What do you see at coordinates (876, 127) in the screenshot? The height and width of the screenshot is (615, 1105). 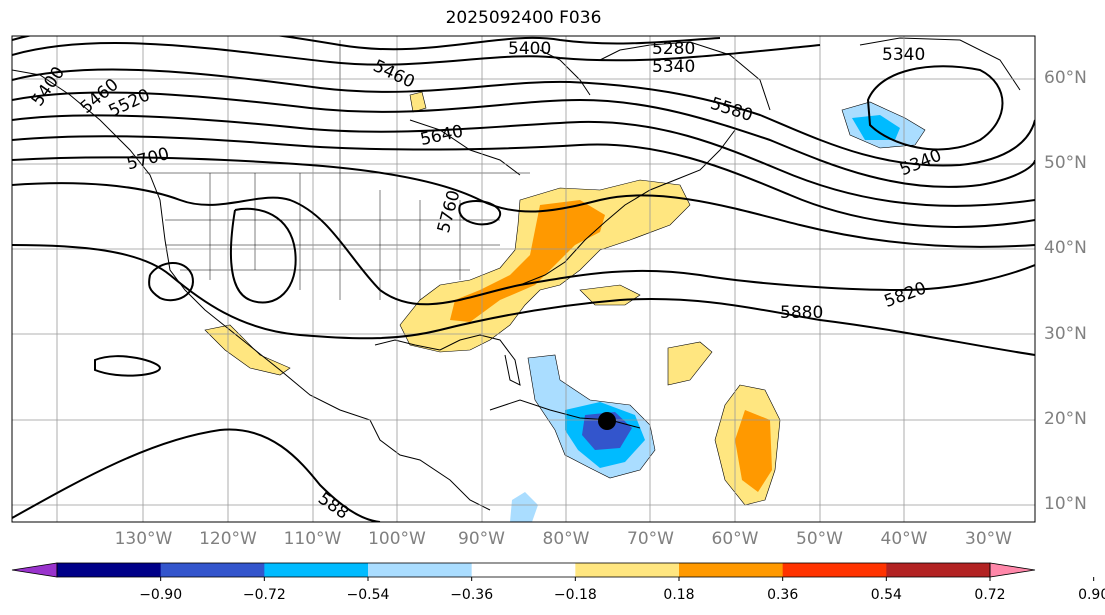 I see `negative-anomaly-north-atlantic-core` at bounding box center [876, 127].